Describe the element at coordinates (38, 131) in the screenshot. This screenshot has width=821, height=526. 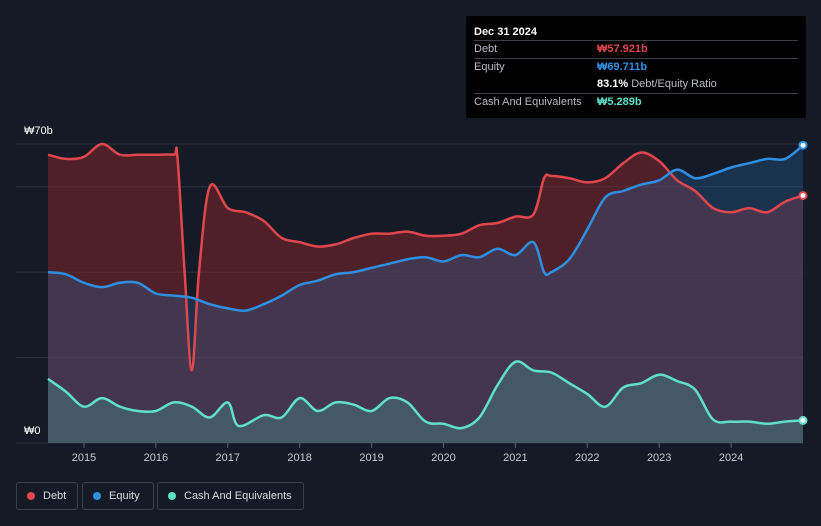
I see `y-axis-max-label: ₩70b` at that location.